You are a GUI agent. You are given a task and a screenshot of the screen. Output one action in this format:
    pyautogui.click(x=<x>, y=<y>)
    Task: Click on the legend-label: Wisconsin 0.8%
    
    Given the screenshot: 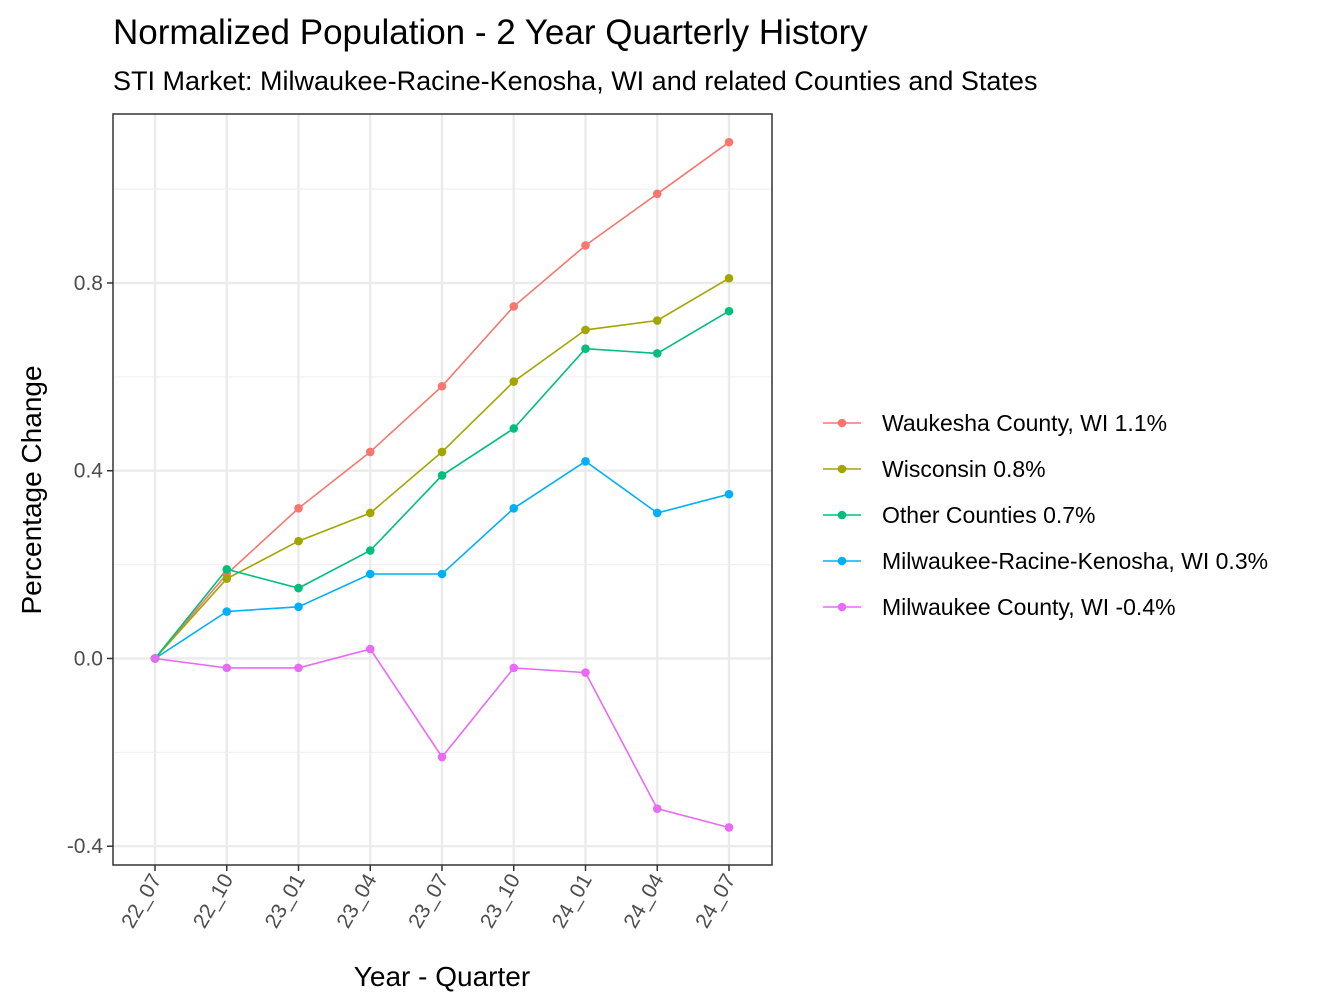 What is the action you would take?
    pyautogui.click(x=964, y=469)
    